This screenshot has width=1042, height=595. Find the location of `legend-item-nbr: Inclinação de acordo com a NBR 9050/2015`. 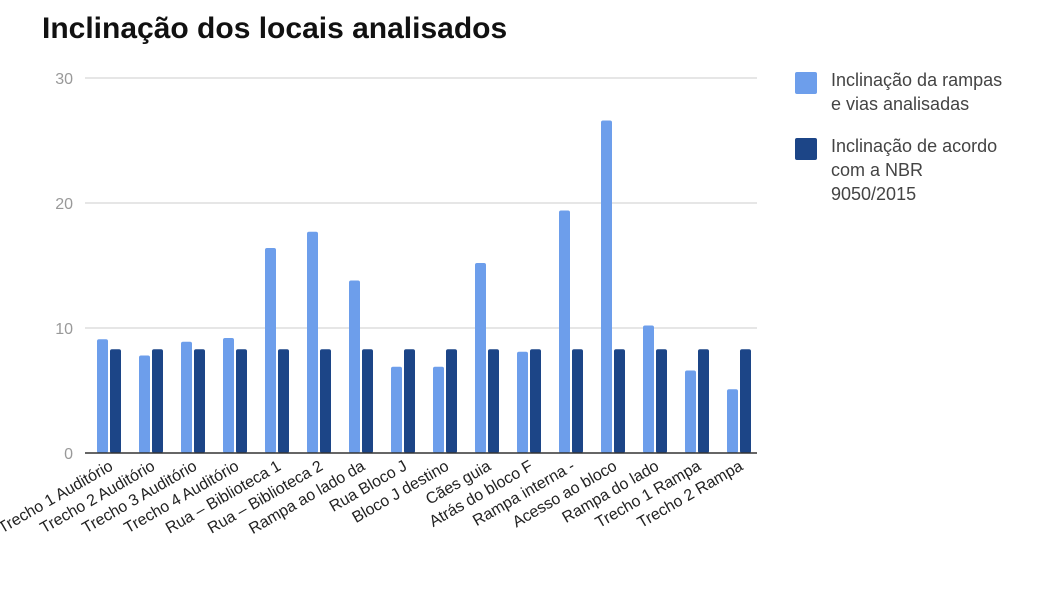

legend-item-nbr: Inclinação de acordo com a NBR 9050/2015 is located at coordinates (918, 170).